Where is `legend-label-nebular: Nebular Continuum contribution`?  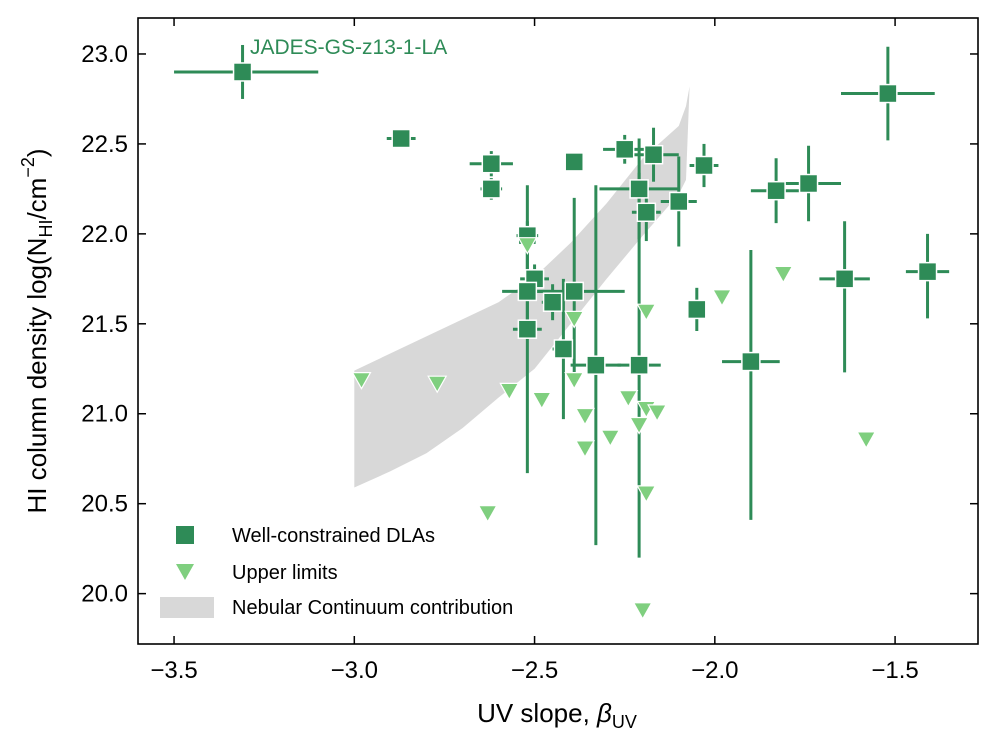 legend-label-nebular: Nebular Continuum contribution is located at coordinates (372, 608).